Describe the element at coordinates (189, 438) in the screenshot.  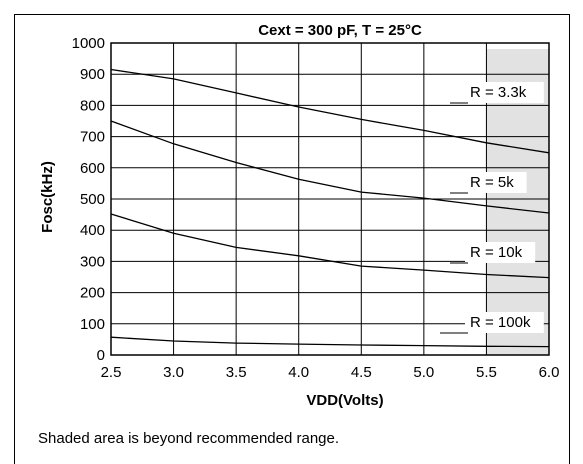
I see `footnote: Shaded area is beyond recommended range.` at that location.